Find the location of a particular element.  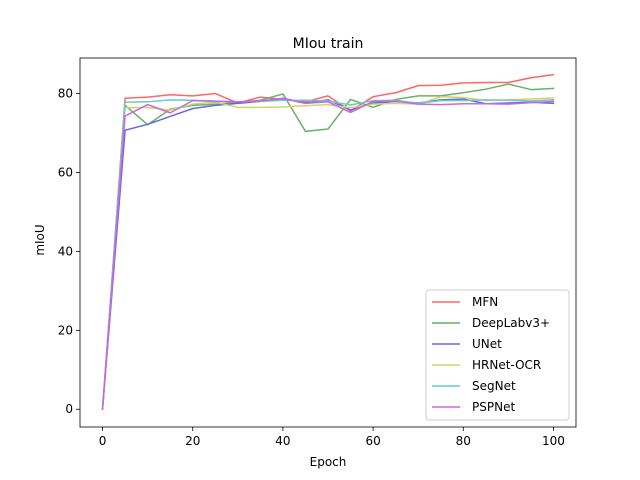

x-tick-label: 80 is located at coordinates (463, 441).